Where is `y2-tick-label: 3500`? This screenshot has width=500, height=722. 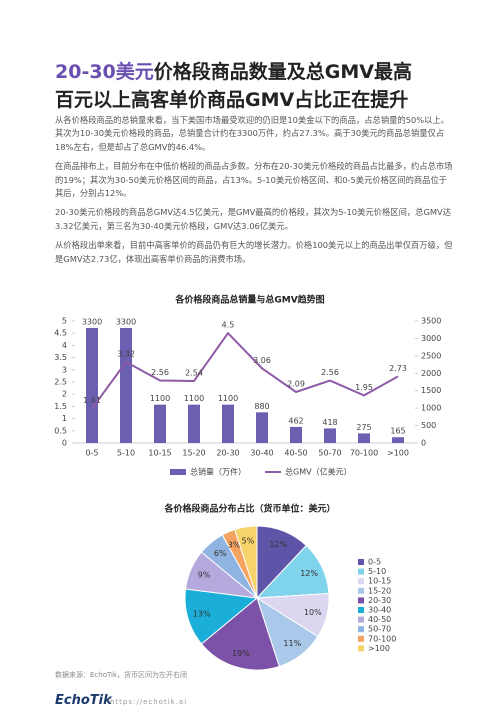 y2-tick-label: 3500 is located at coordinates (431, 321).